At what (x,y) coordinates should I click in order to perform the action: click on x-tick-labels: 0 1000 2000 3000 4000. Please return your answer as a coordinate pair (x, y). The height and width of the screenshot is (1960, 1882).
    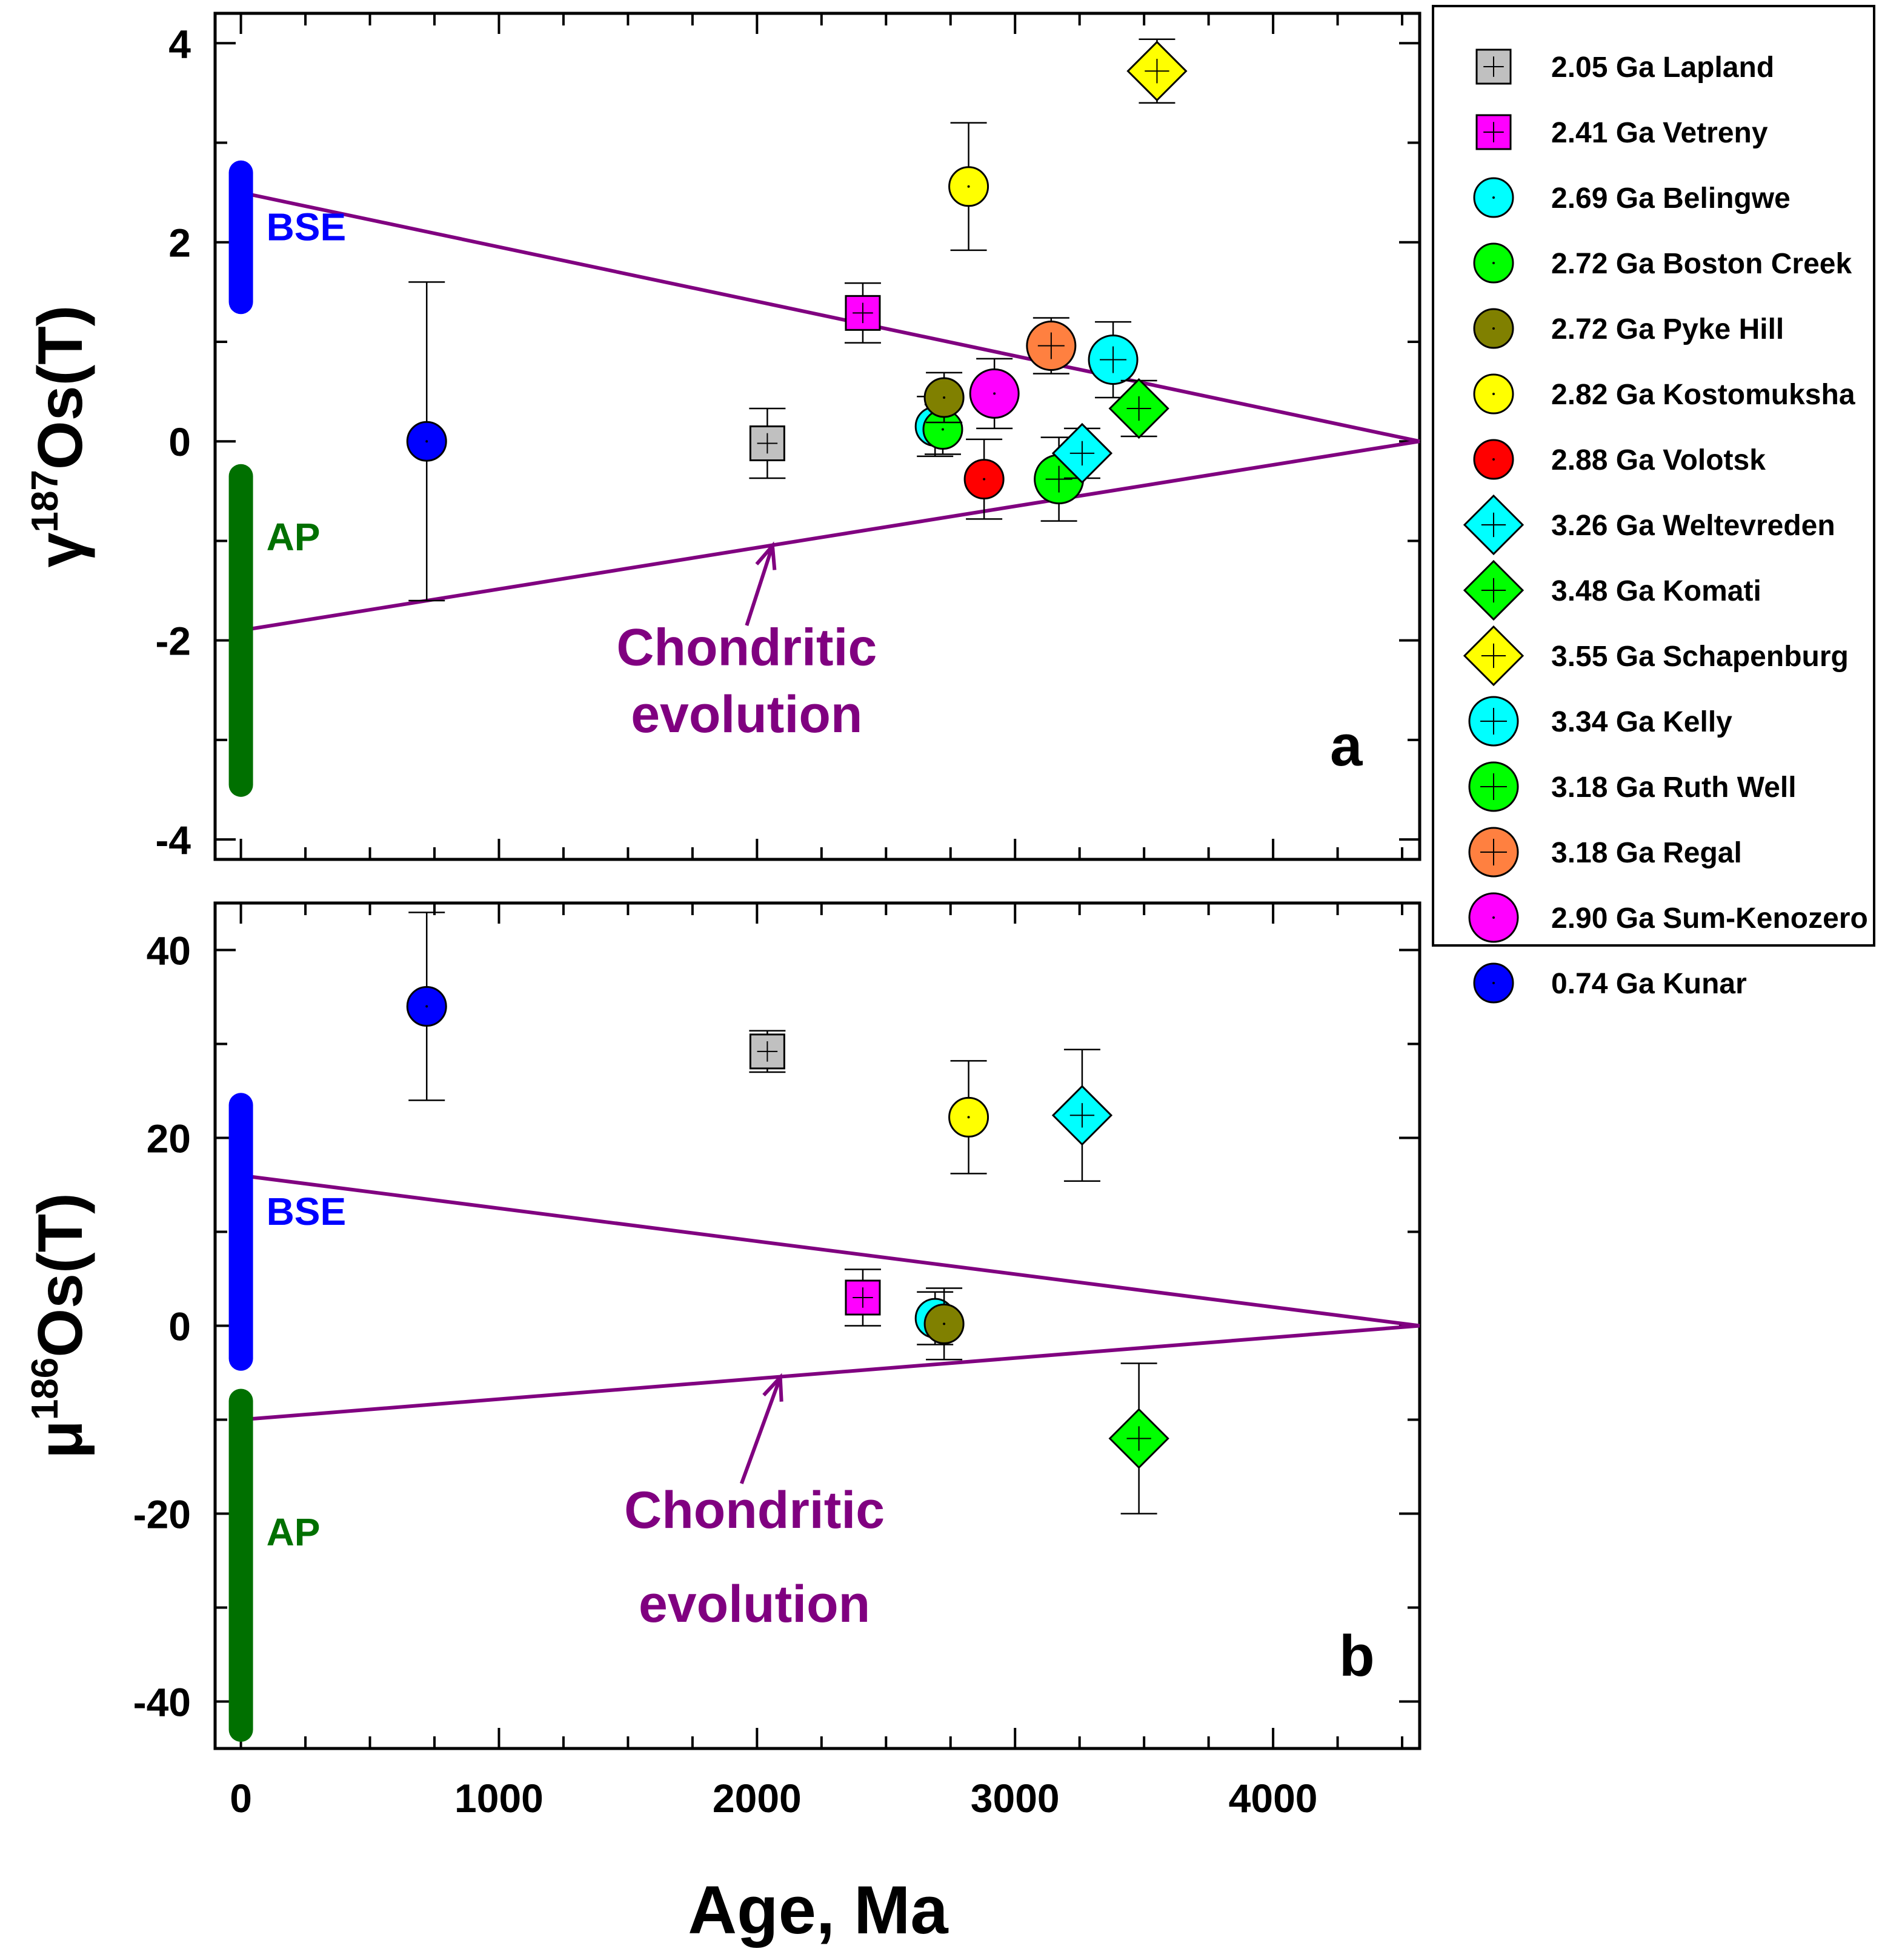
    Looking at the image, I should click on (773, 1798).